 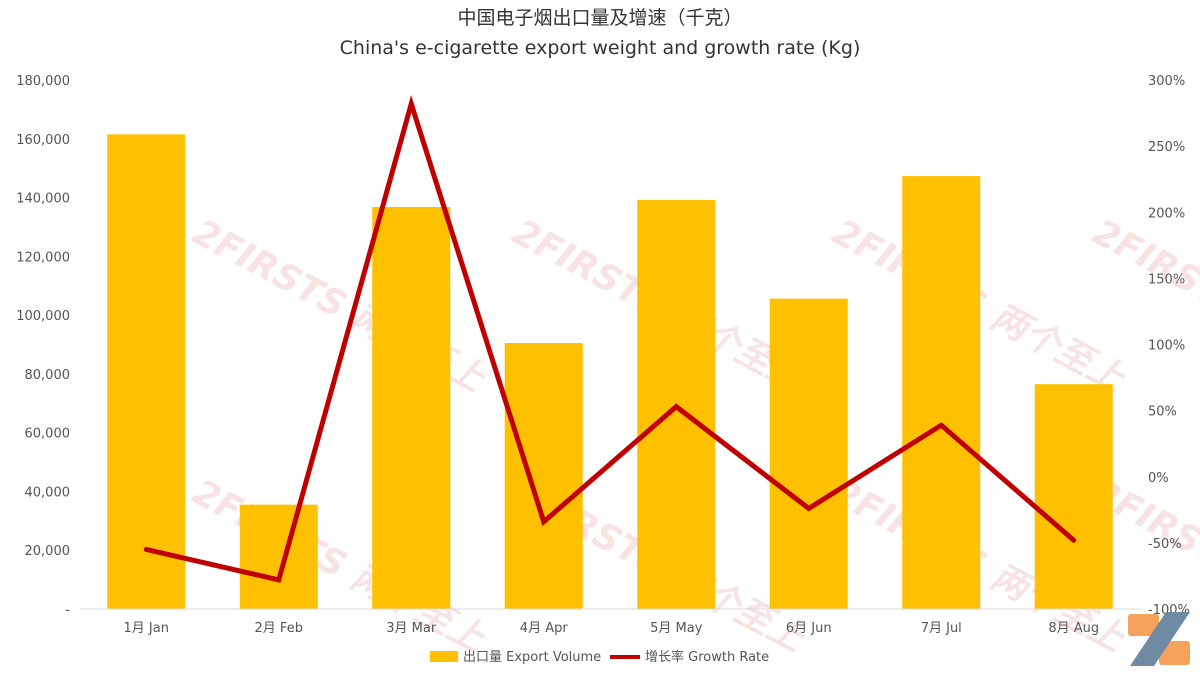 What do you see at coordinates (48, 551) in the screenshot?
I see `left-tick-label: 20,000` at bounding box center [48, 551].